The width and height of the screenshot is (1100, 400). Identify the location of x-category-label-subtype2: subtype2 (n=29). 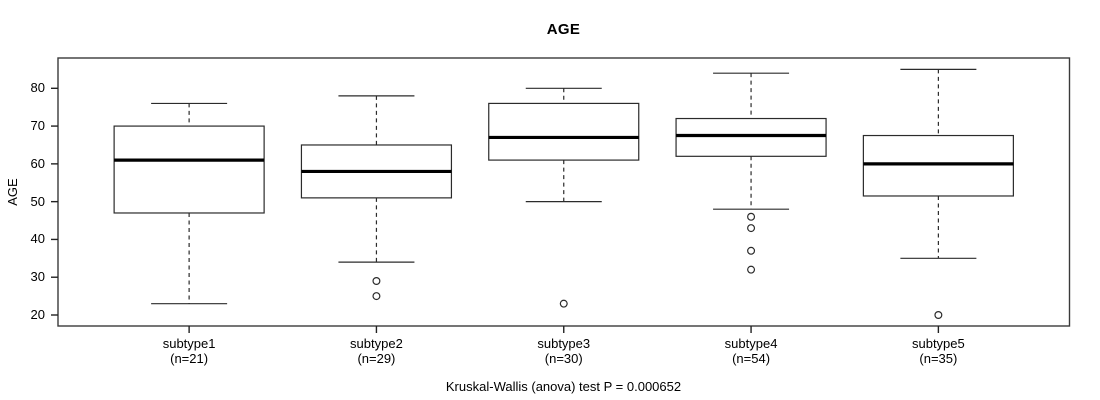
(376, 351).